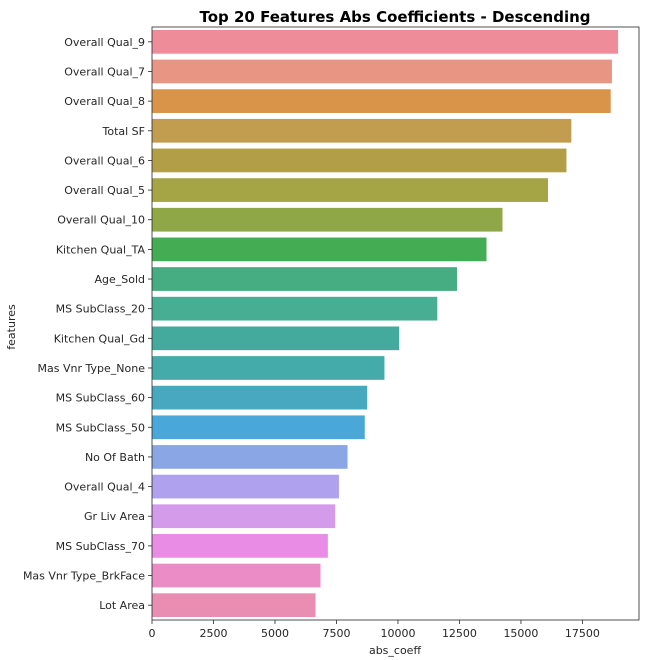  What do you see at coordinates (124, 131) in the screenshot?
I see `y-tick-label: Total SF` at bounding box center [124, 131].